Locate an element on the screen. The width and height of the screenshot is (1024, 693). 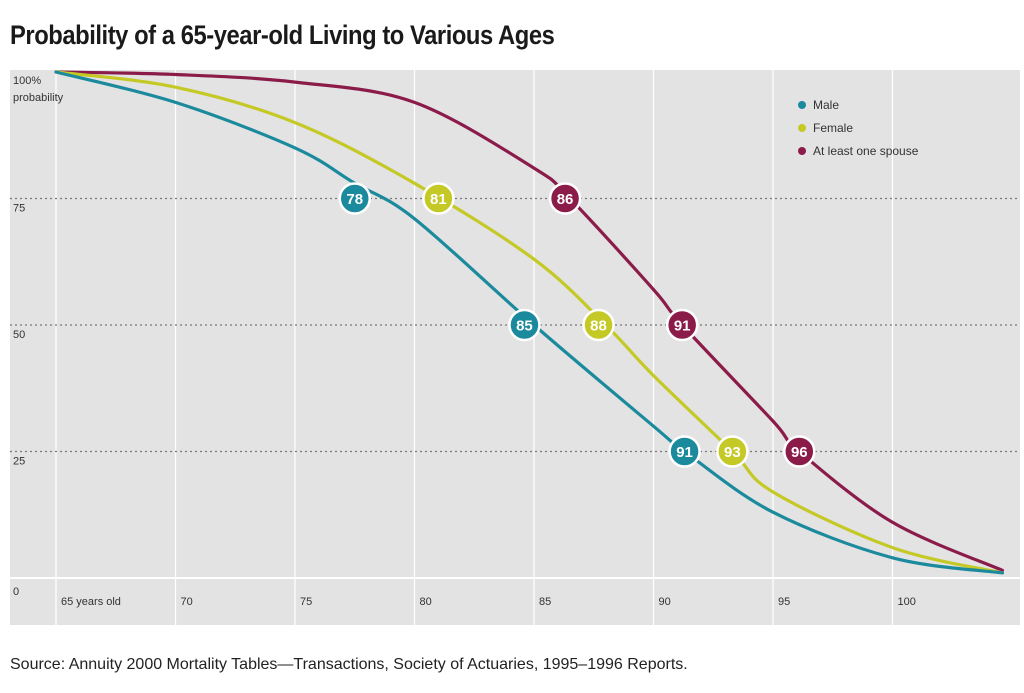
legend-label-female: Female is located at coordinates (833, 128).